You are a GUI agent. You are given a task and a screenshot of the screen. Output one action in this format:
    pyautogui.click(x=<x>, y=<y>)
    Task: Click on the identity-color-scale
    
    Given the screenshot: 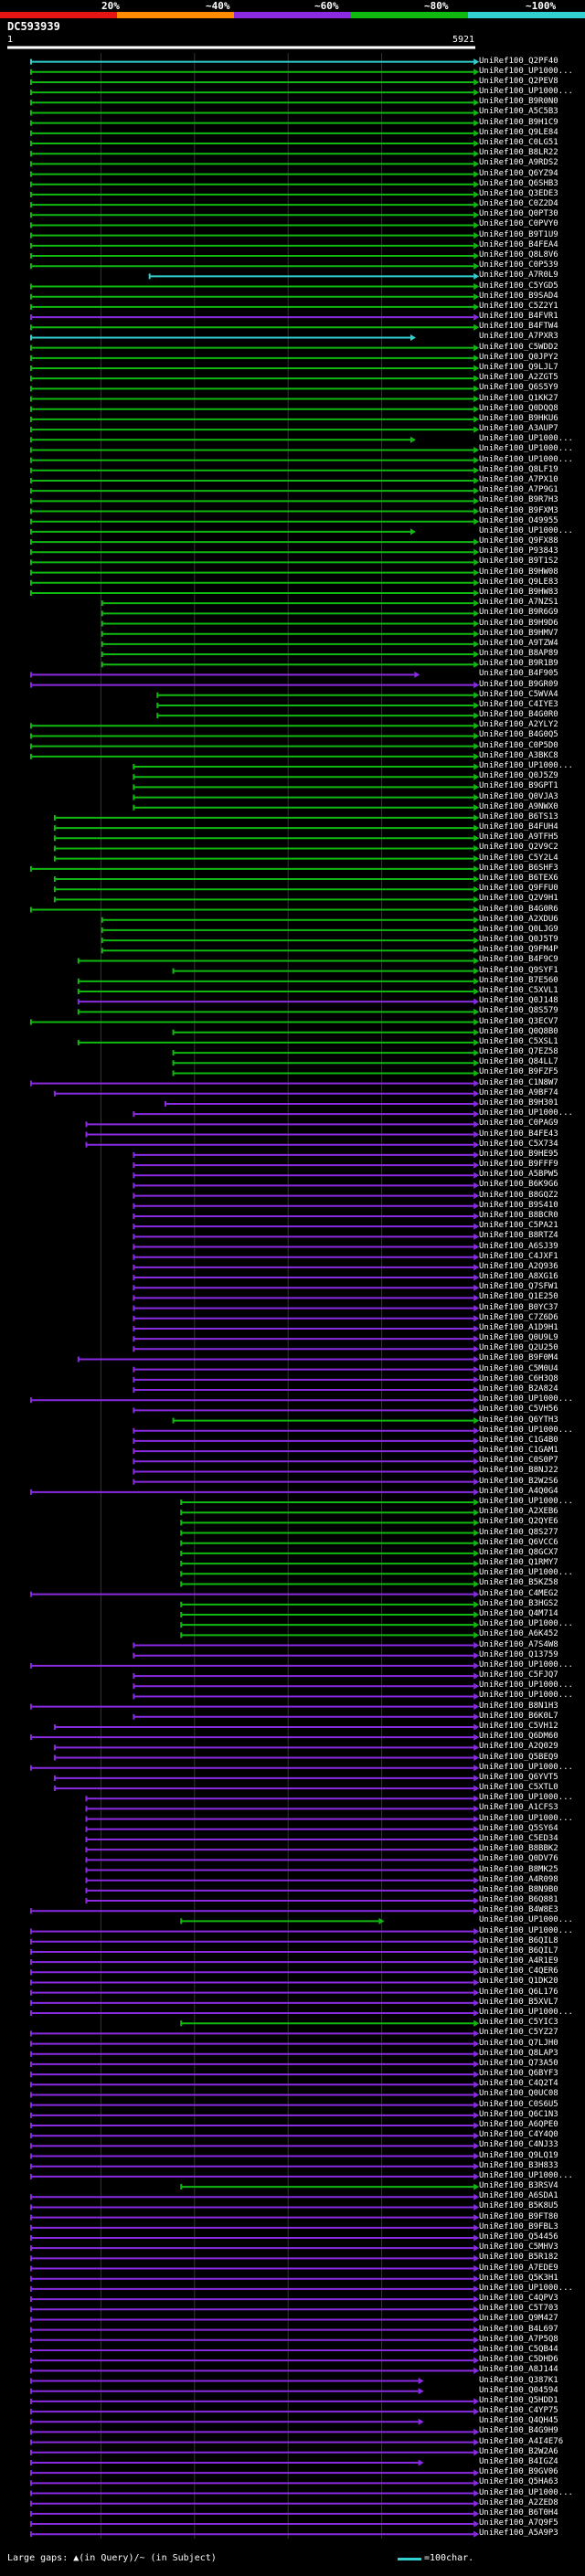 What is the action you would take?
    pyautogui.click(x=293, y=15)
    